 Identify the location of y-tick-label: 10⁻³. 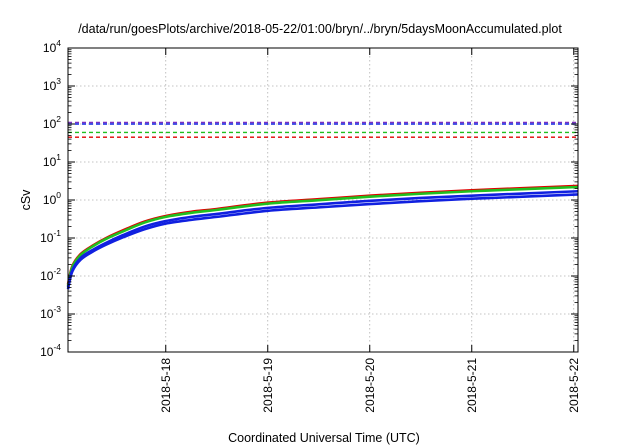
(50, 312).